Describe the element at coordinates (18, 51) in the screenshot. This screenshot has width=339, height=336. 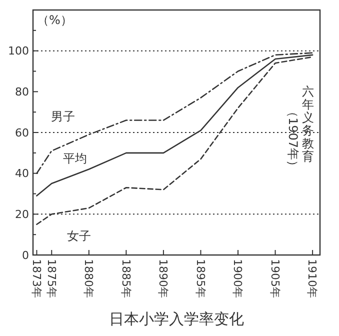
I see `y-tick-label: 100` at that location.